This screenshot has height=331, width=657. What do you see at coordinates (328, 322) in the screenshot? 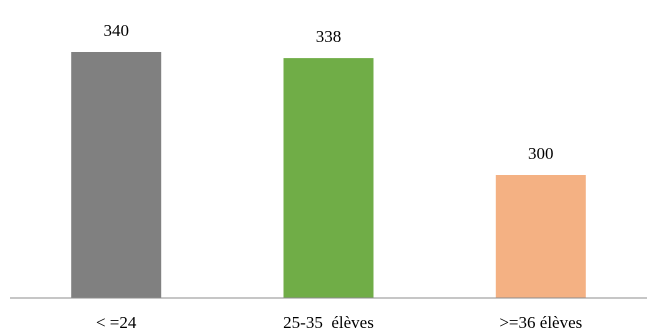
I see `category-label: 25-35 élèves` at bounding box center [328, 322].